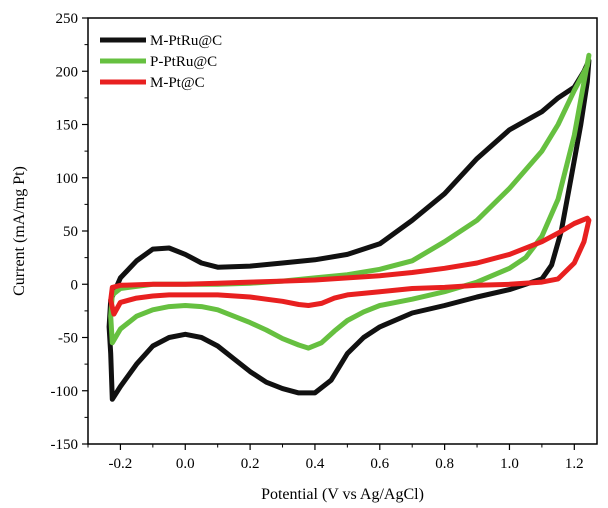 The image size is (608, 508). Describe the element at coordinates (65, 445) in the screenshot. I see `y-tick-label: -150` at that location.